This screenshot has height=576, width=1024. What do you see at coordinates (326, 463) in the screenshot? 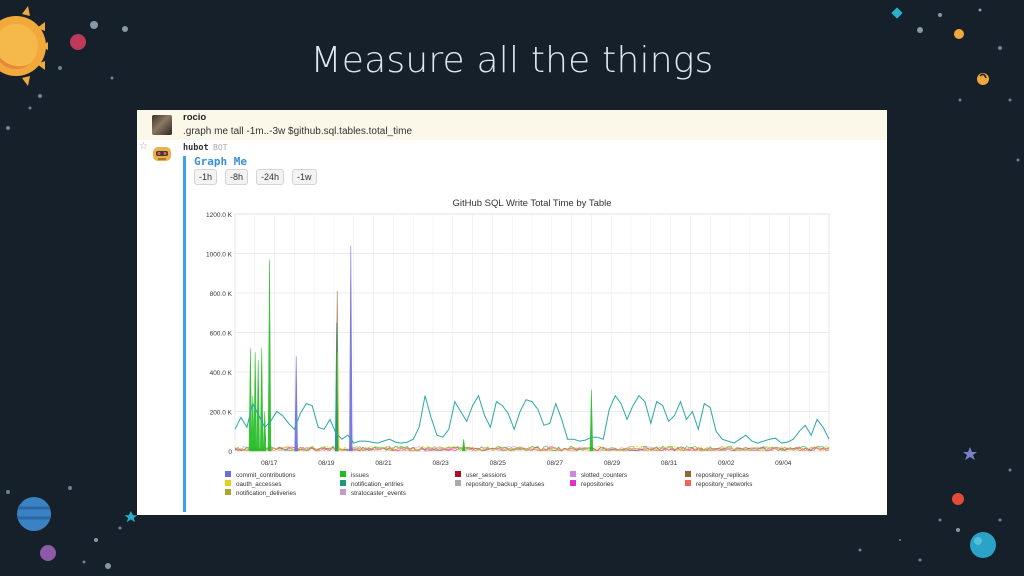
I see `x-tick-label: 08/19` at bounding box center [326, 463].